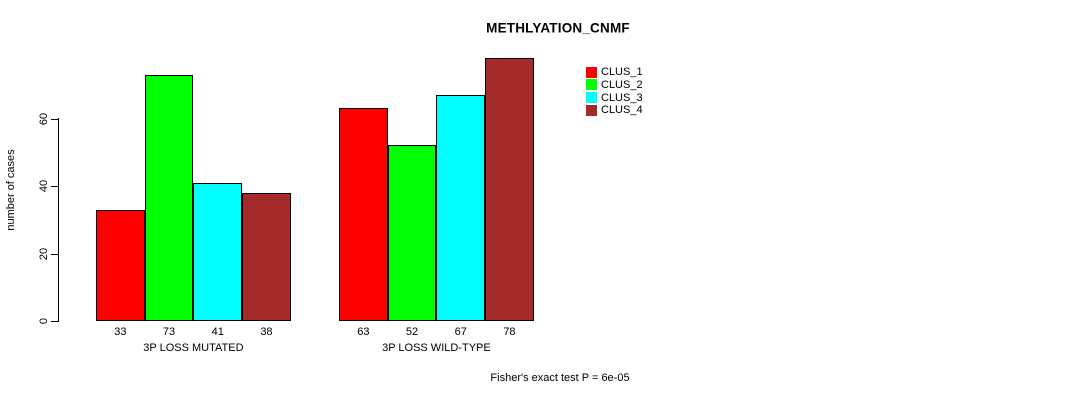 The width and height of the screenshot is (1090, 400). I want to click on bar-value-label: 63, so click(363, 332).